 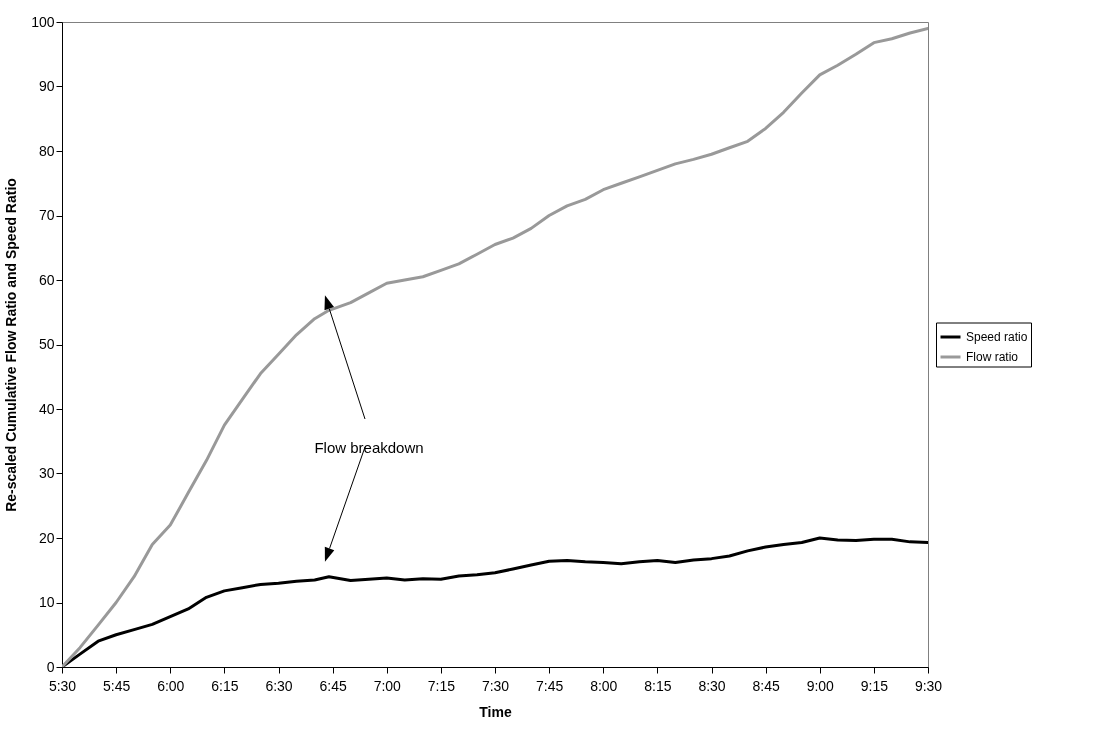 I want to click on y-tick-label: 30, so click(x=46, y=473).